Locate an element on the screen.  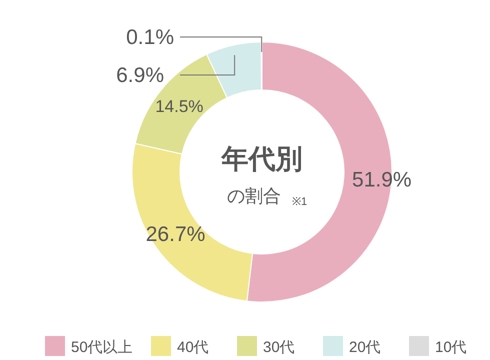
data-label: 0.1% is located at coordinates (150, 37).